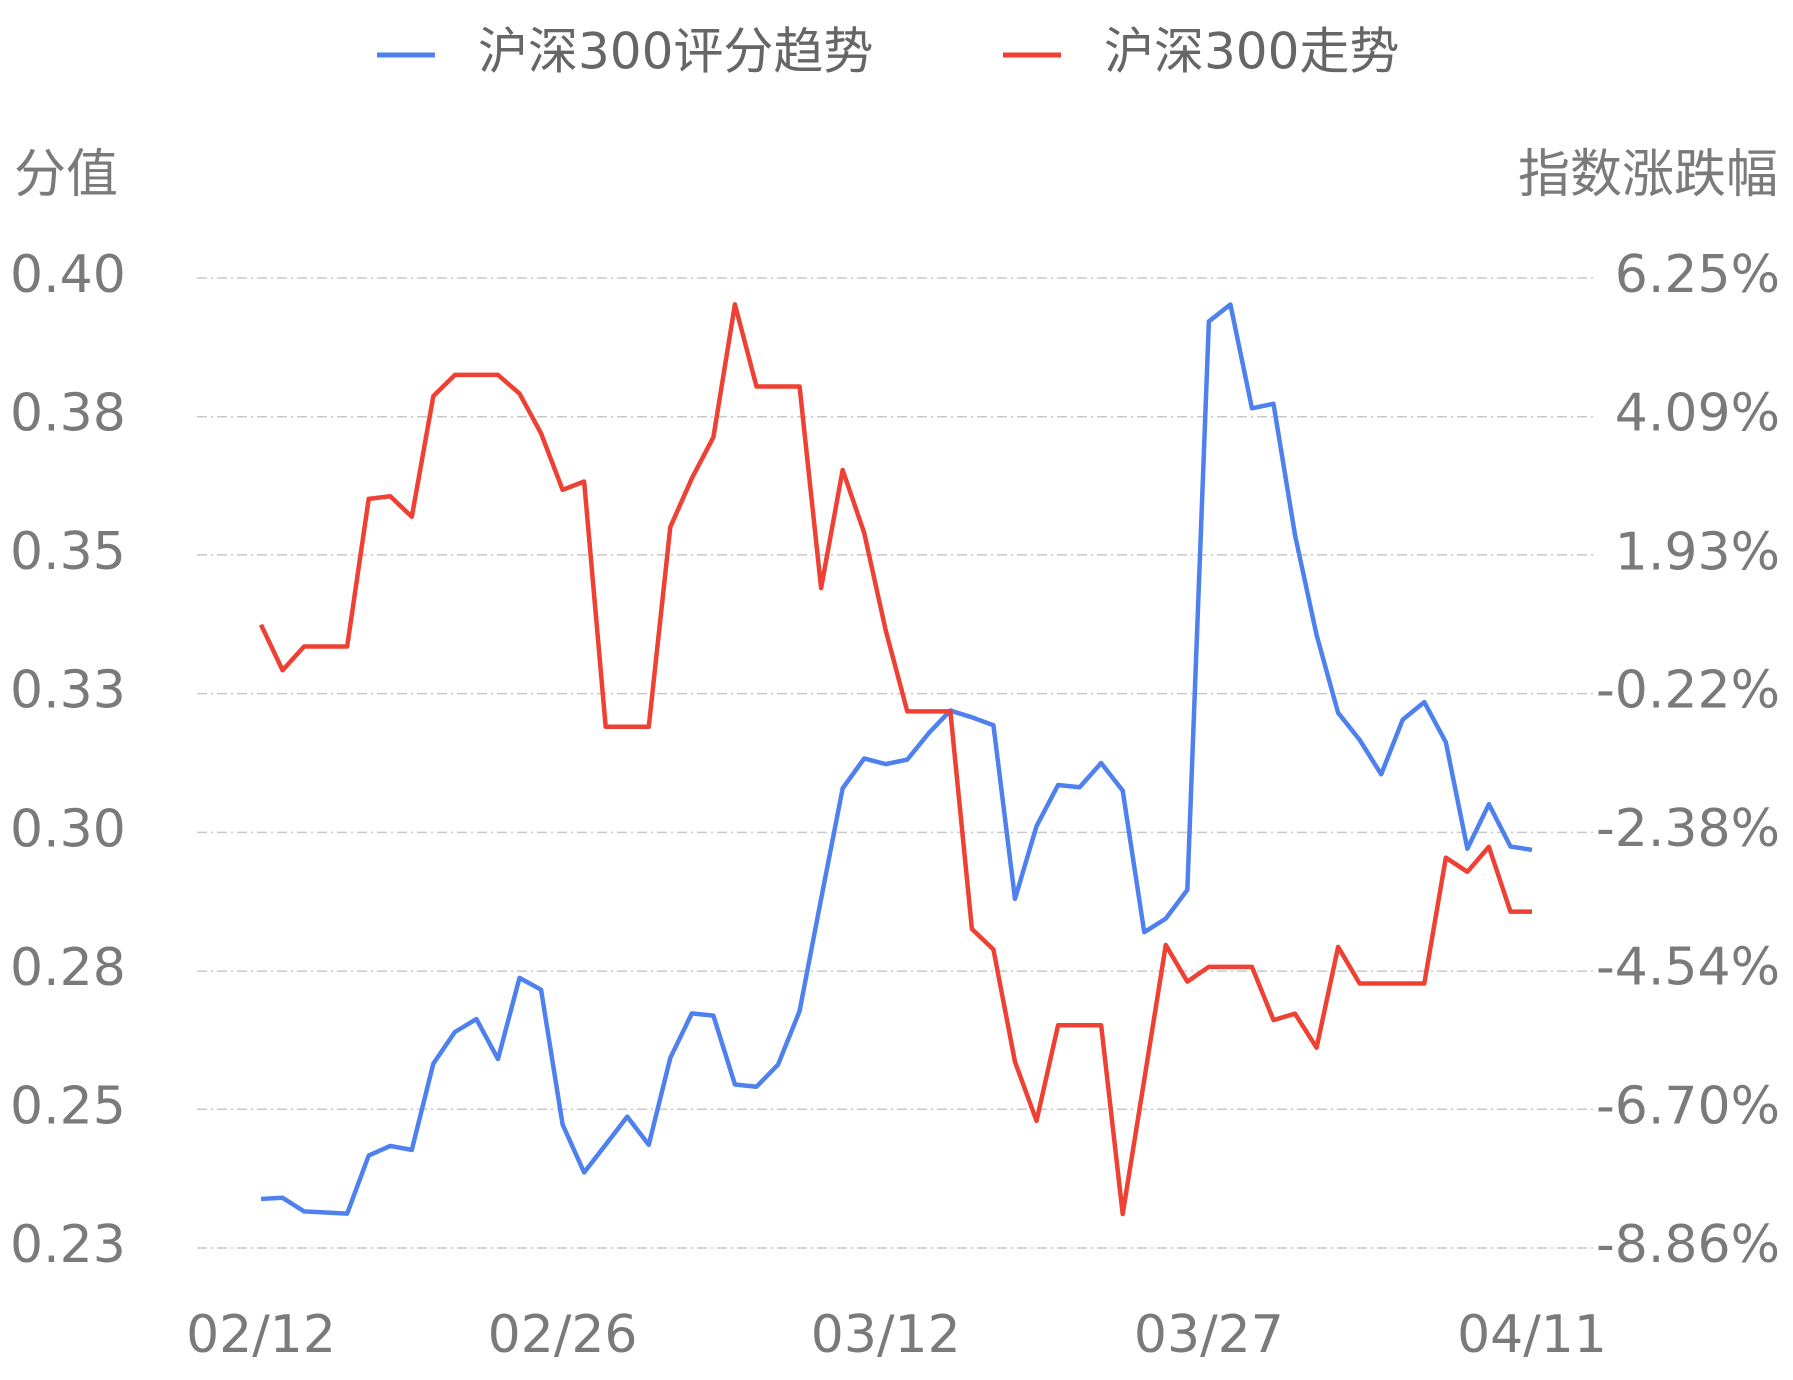  What do you see at coordinates (68, 1245) in the screenshot?
I see `y-tick-label: 0.23` at bounding box center [68, 1245].